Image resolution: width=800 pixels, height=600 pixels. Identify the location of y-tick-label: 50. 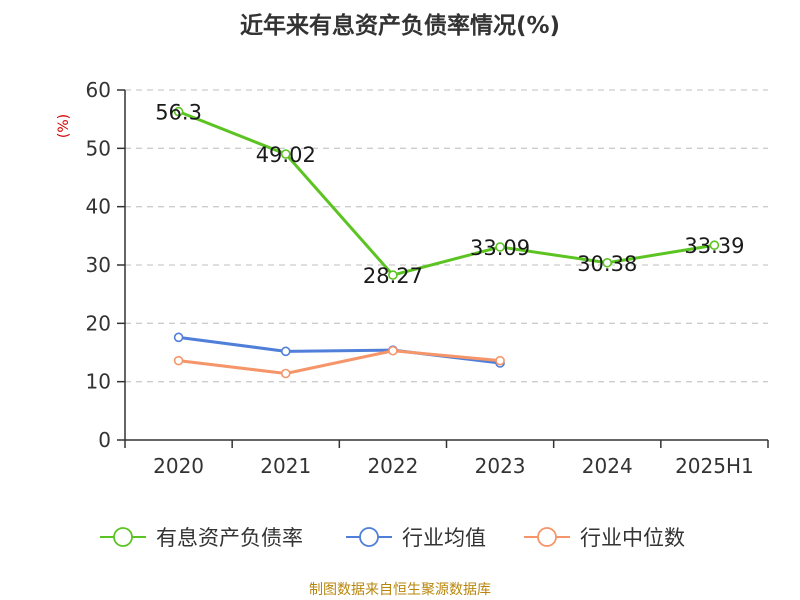
(98, 148).